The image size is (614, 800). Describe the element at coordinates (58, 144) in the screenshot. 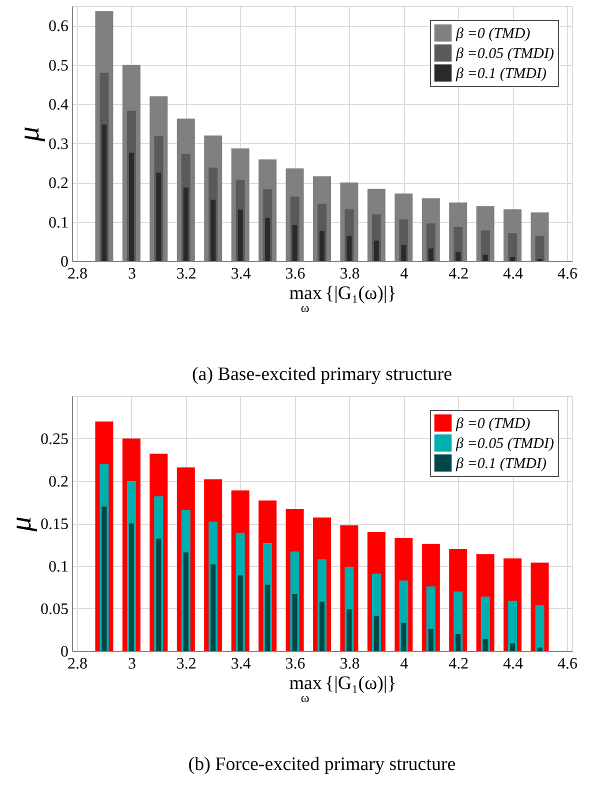

I see `y-tick-label: 0.3` at that location.